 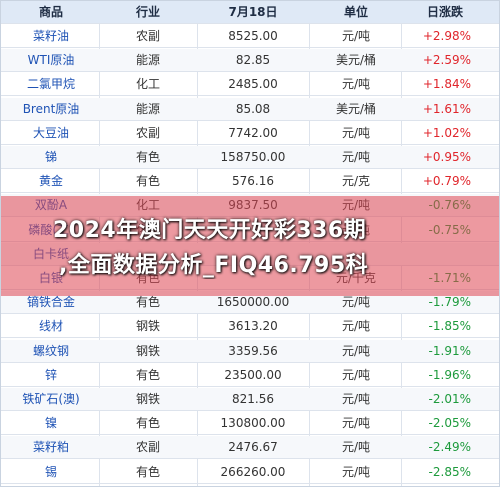 What do you see at coordinates (253, 375) in the screenshot?
I see `price-cell: 23500.00` at bounding box center [253, 375].